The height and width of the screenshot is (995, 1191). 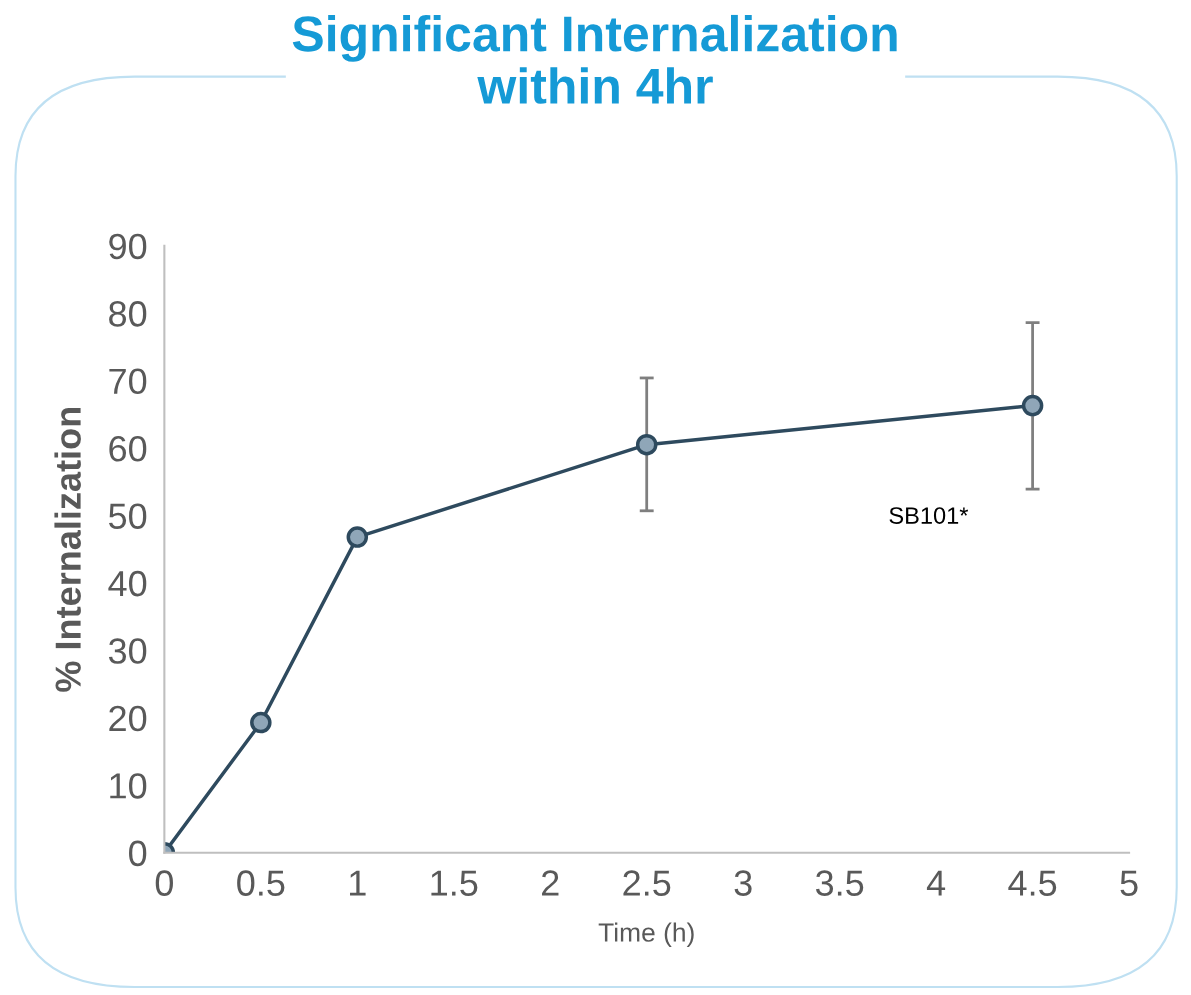 I want to click on y-tick-label: 90, so click(x=128, y=246).